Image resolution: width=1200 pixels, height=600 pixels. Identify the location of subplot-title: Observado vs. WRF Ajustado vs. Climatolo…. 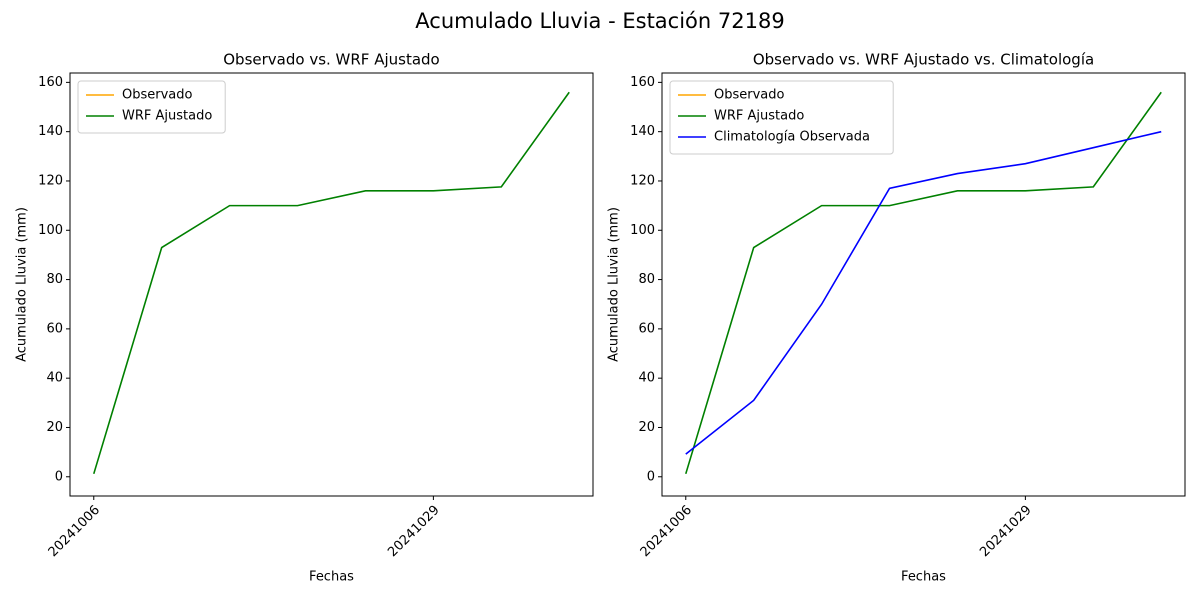
(923, 60).